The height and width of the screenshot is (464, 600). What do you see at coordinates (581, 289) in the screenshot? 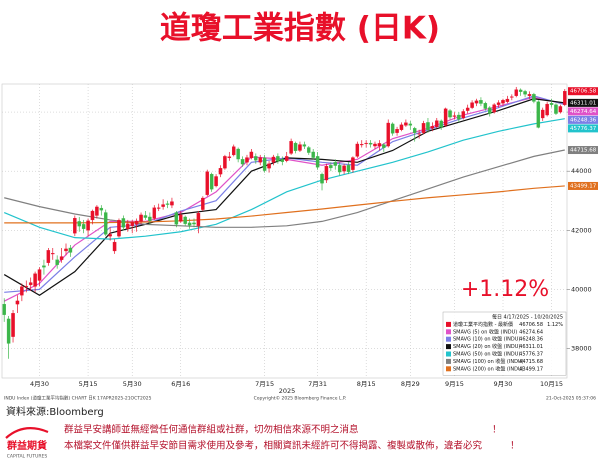
I see `y-tick-label: 40000` at bounding box center [581, 289].